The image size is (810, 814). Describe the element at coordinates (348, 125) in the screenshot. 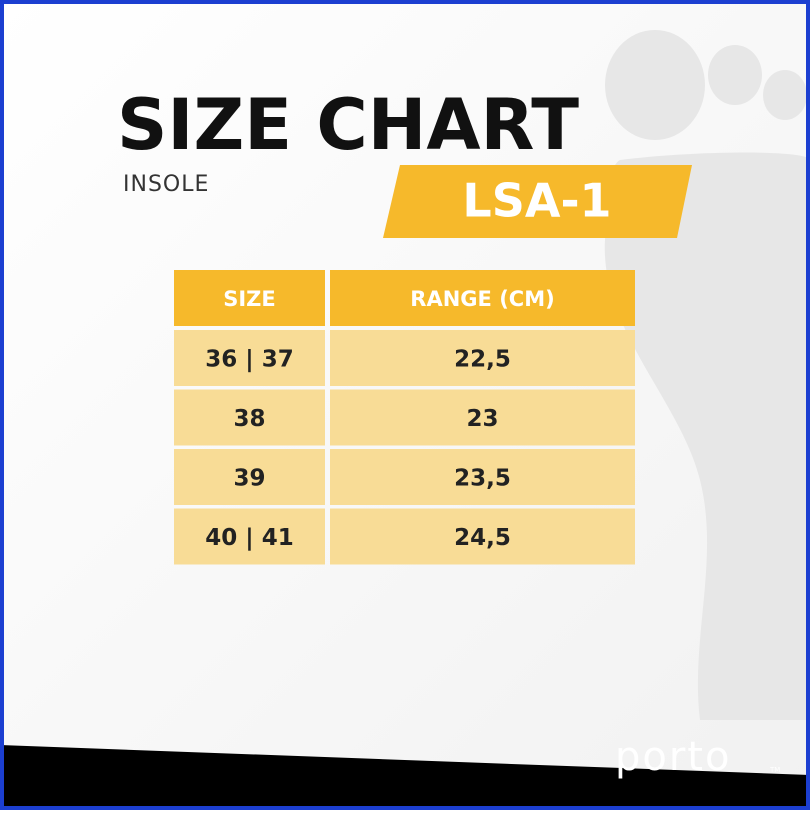

I see `title: SIZE CHART` at that location.